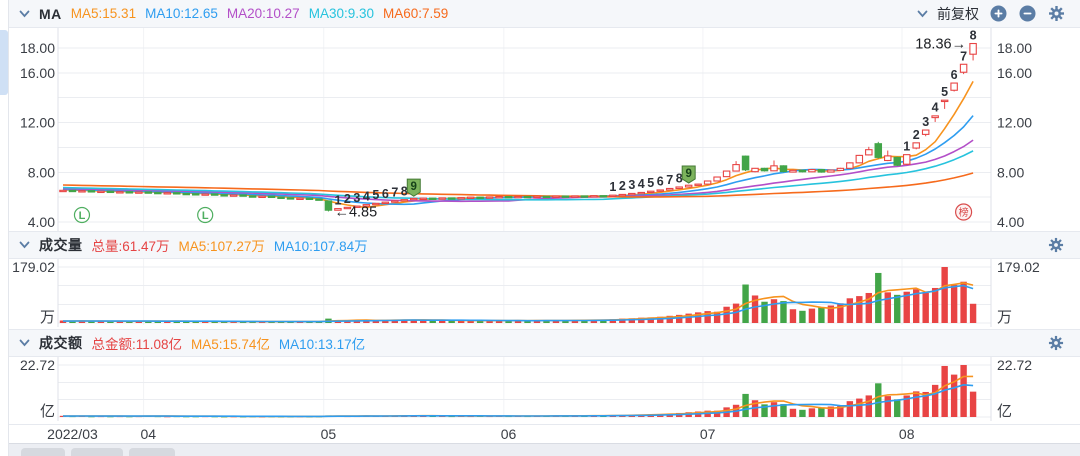  What do you see at coordinates (922, 14) in the screenshot?
I see `adjust-mode-chevron-icon` at bounding box center [922, 14].